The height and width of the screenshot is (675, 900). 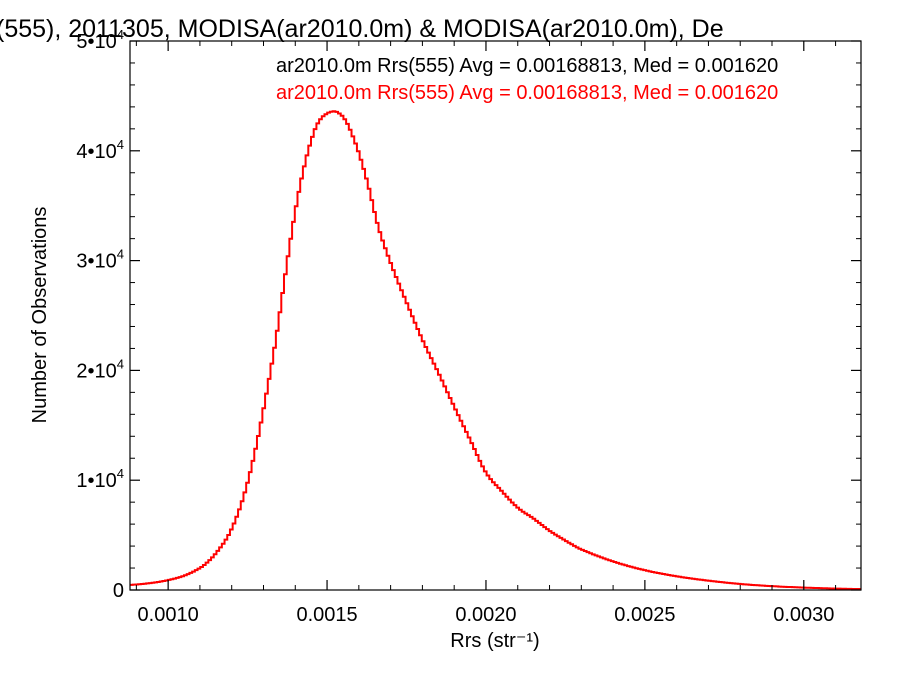 What do you see at coordinates (100, 369) in the screenshot?
I see `y-tick-label: 2•104` at bounding box center [100, 369].